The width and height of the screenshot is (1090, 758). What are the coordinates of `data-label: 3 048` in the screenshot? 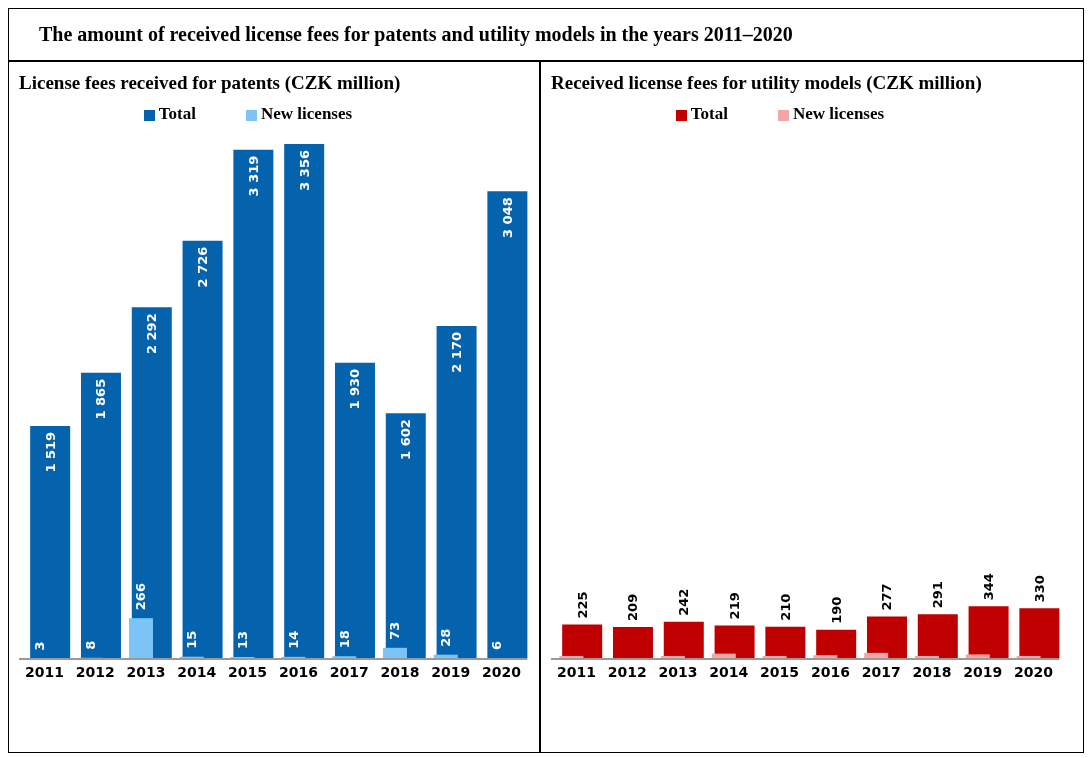 It's located at (507, 217).